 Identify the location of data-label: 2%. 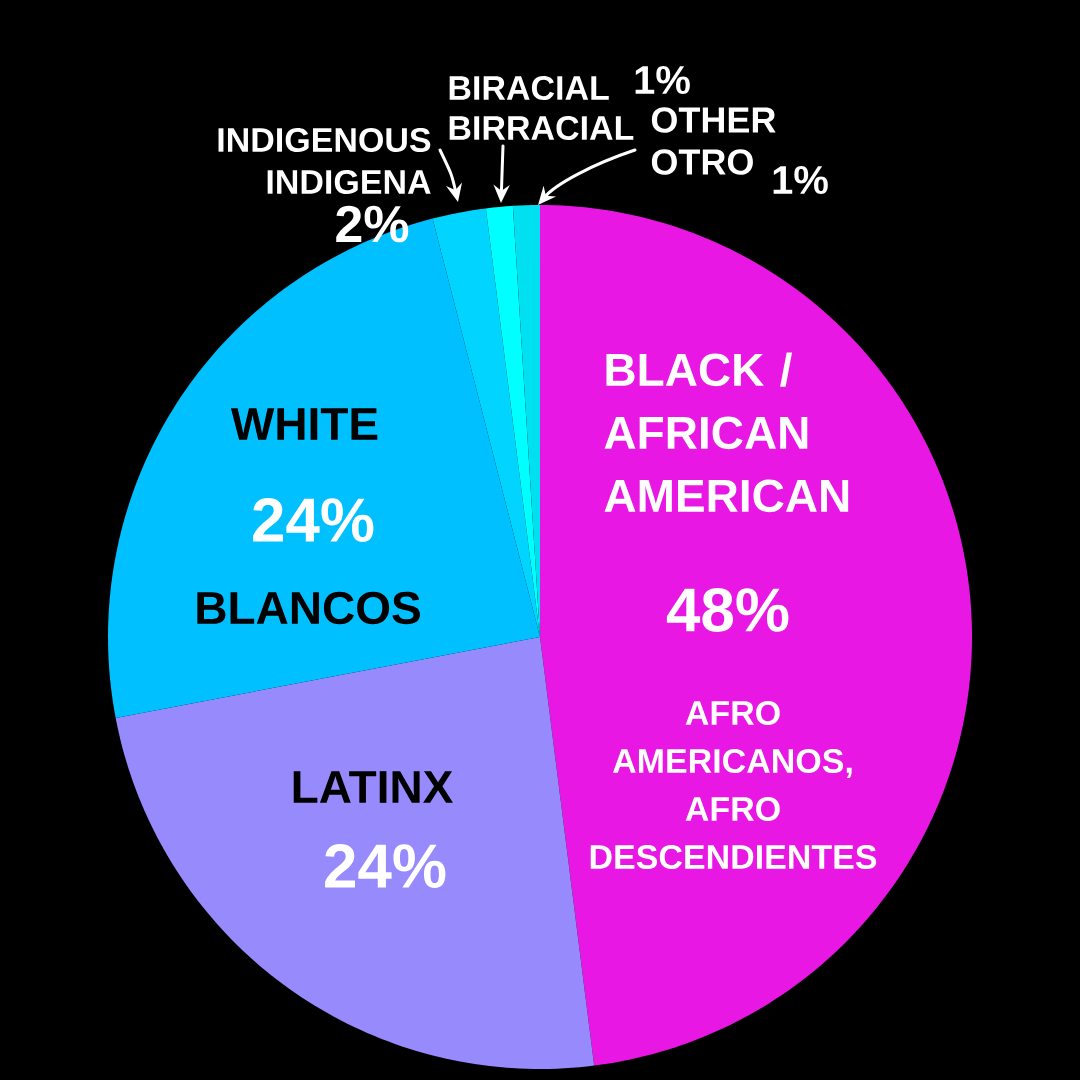
(372, 224).